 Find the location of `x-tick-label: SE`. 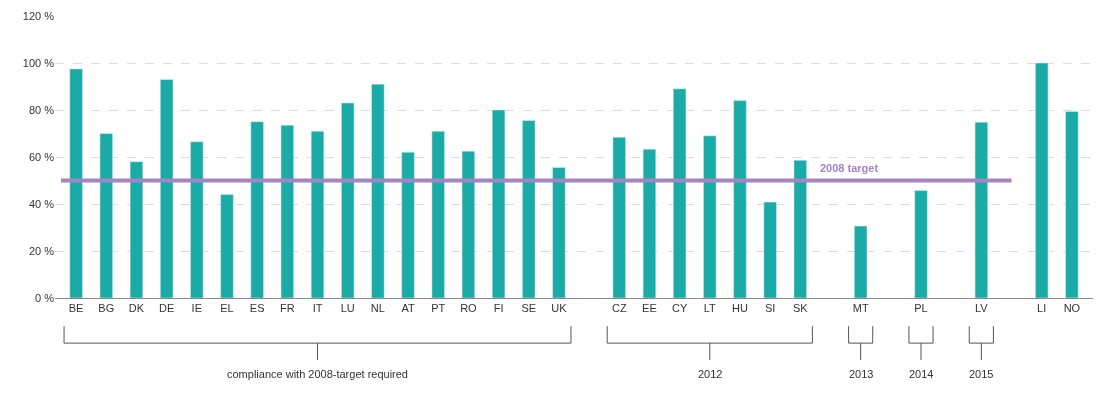

x-tick-label: SE is located at coordinates (529, 308).